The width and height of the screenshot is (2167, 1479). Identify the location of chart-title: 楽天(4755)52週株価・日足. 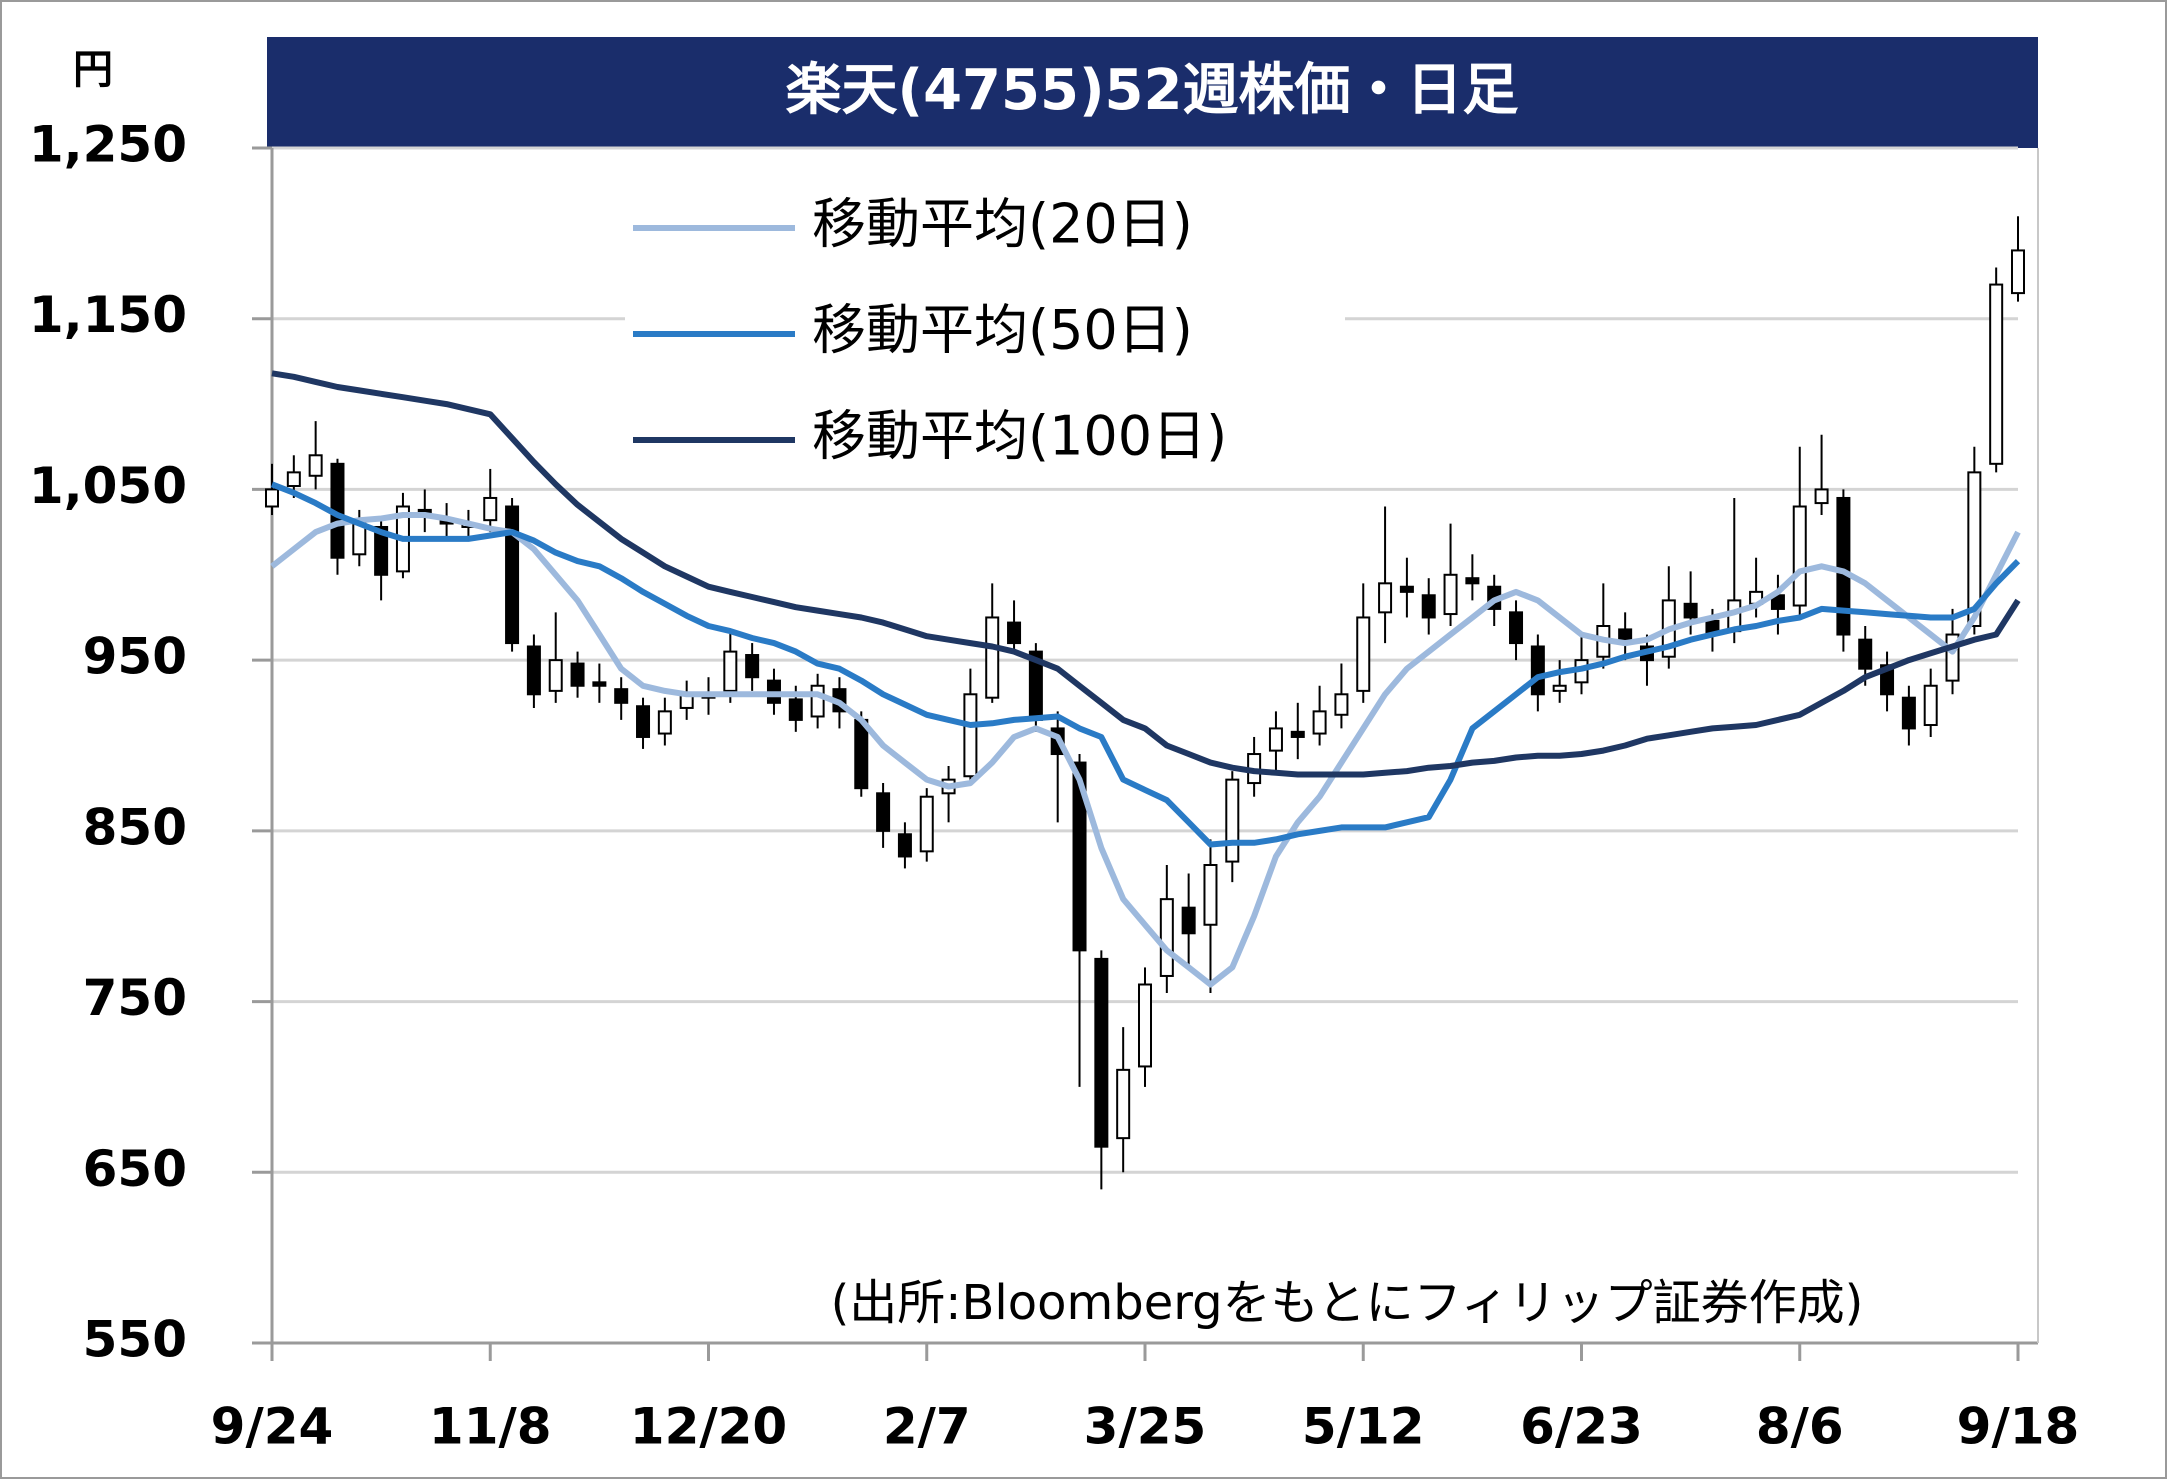
(1152, 90).